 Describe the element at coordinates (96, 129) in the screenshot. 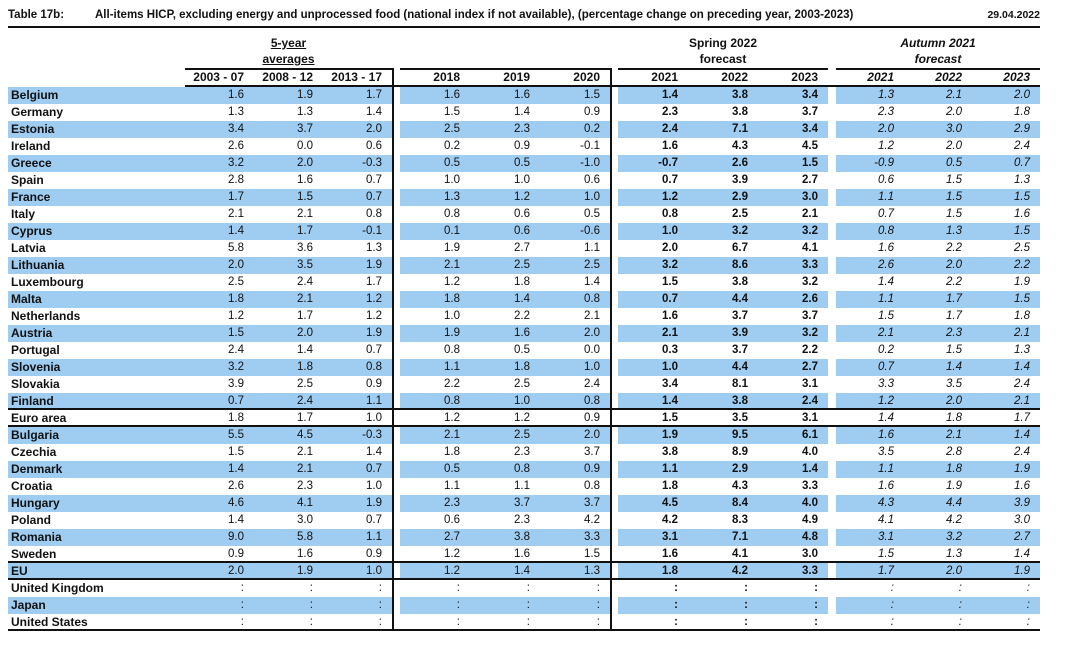

I see `country-label: Estonia` at that location.